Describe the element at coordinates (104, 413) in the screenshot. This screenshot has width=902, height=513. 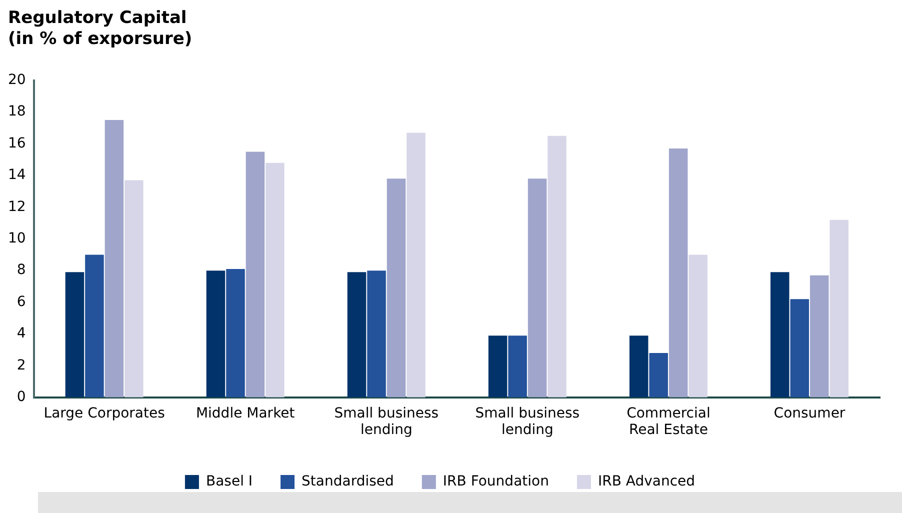
I see `x-tick-label: Large Corporates` at that location.